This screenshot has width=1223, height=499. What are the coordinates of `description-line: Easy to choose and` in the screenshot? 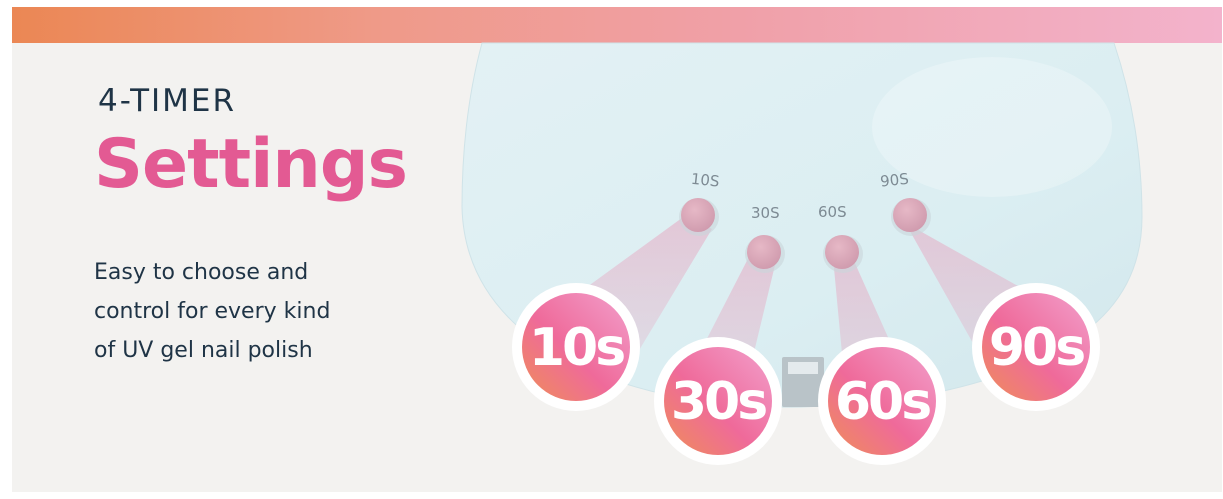 It's located at (201, 272).